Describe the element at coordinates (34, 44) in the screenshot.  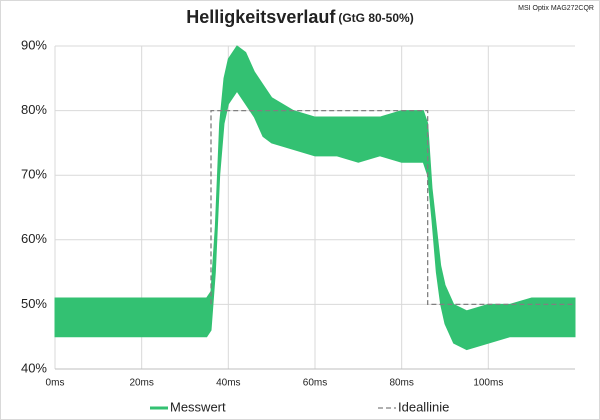
I see `y-tick-label: 90%` at that location.